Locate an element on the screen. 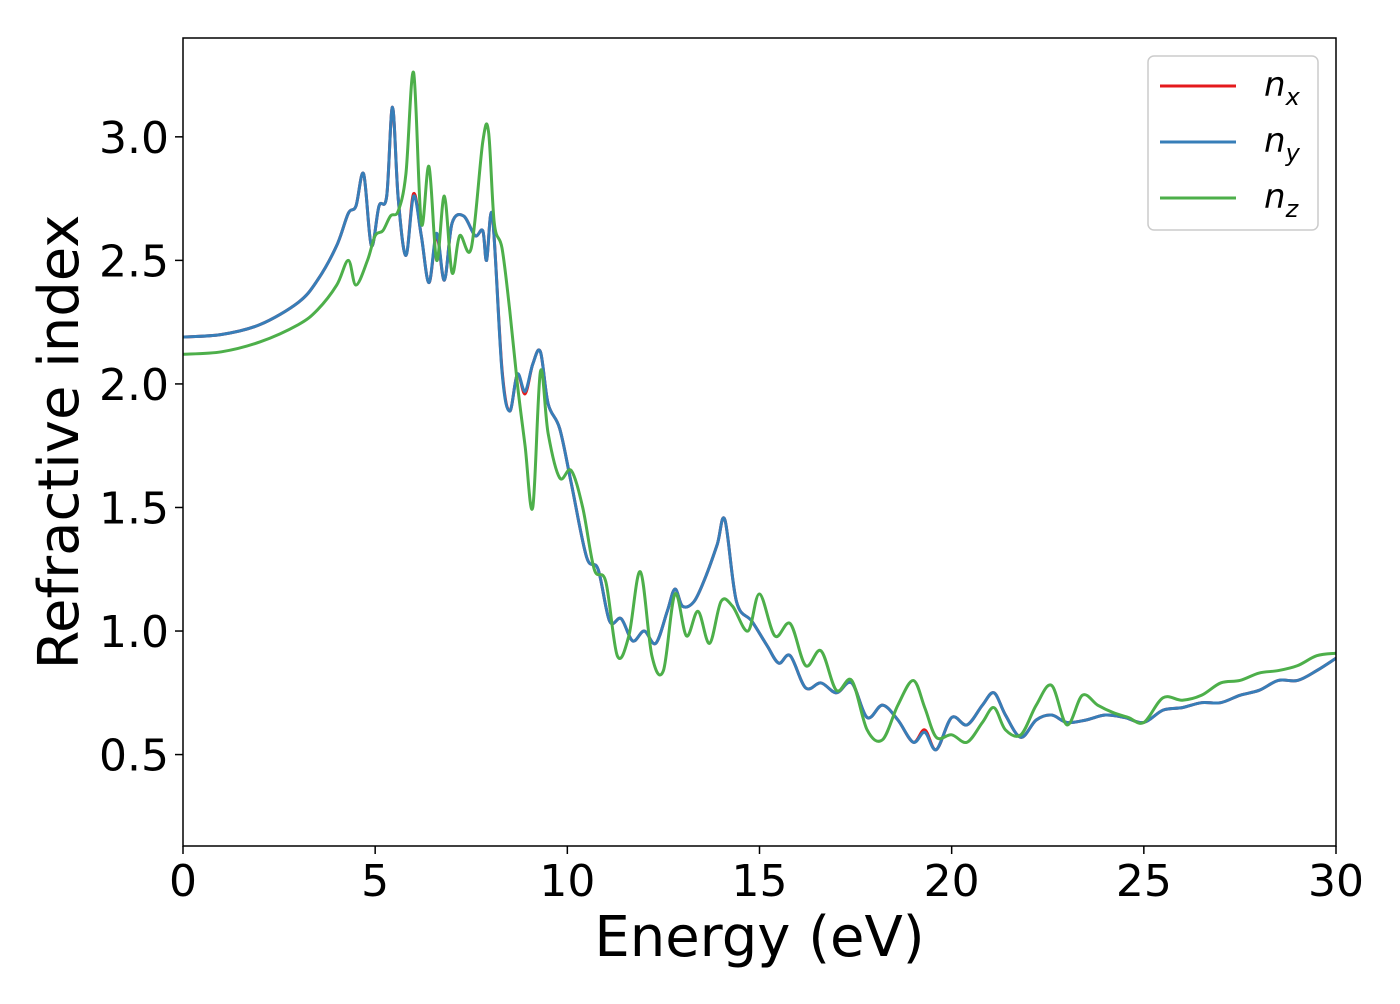 This screenshot has height=1004, width=1400. legend-label-subscript: x is located at coordinates (1293, 97).